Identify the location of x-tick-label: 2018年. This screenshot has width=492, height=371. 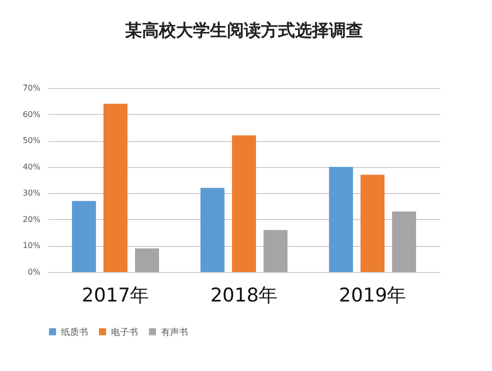
(244, 295).